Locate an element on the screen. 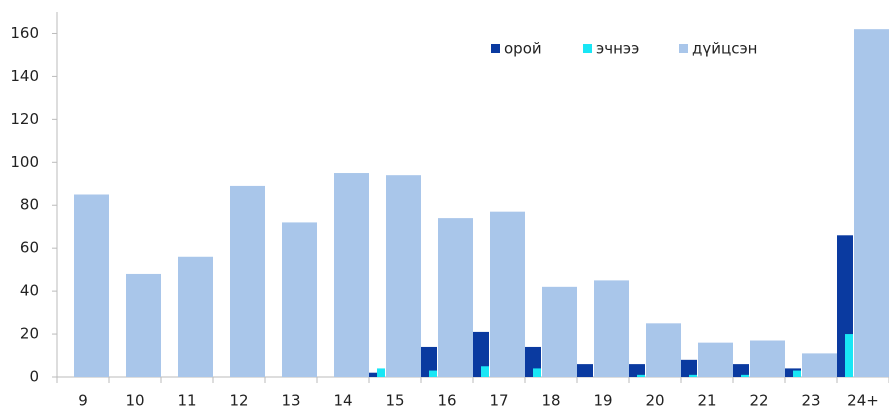 Image resolution: width=889 pixels, height=412 pixels. x-tick-label: 16 is located at coordinates (446, 400).